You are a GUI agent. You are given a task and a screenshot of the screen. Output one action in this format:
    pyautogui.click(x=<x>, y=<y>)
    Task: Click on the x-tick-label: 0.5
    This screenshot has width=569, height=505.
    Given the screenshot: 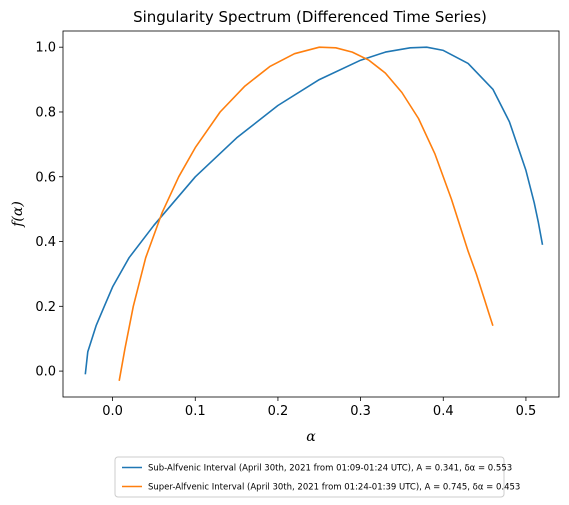 What is the action you would take?
    pyautogui.click(x=526, y=411)
    